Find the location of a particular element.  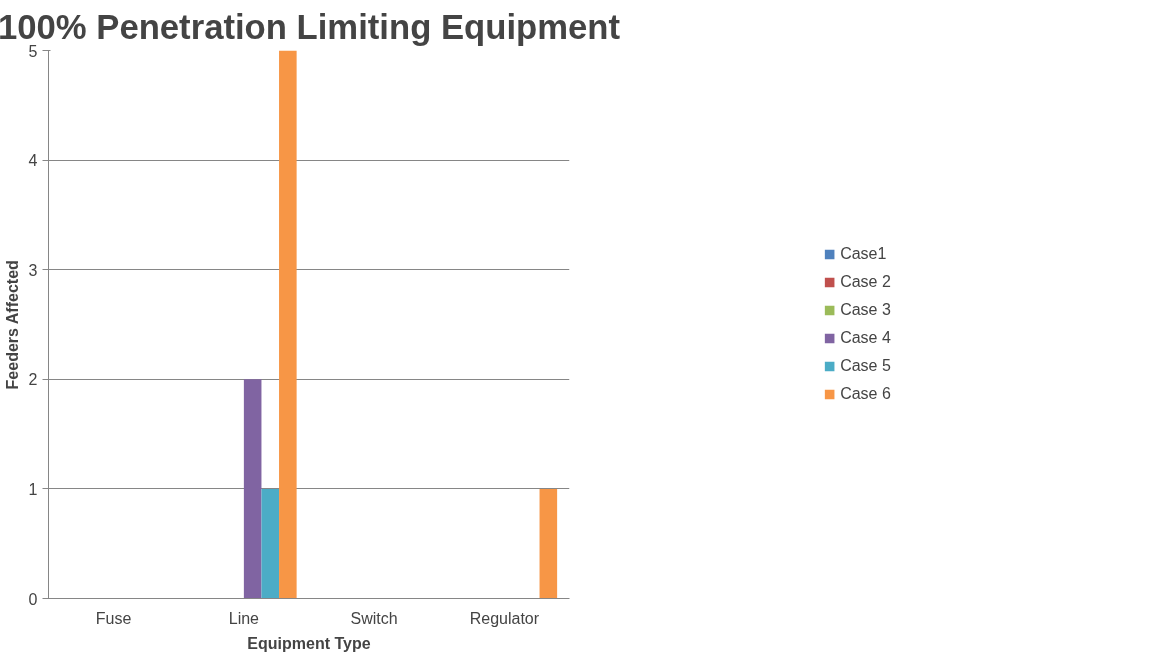

x-tick-label: Regulator is located at coordinates (504, 618).